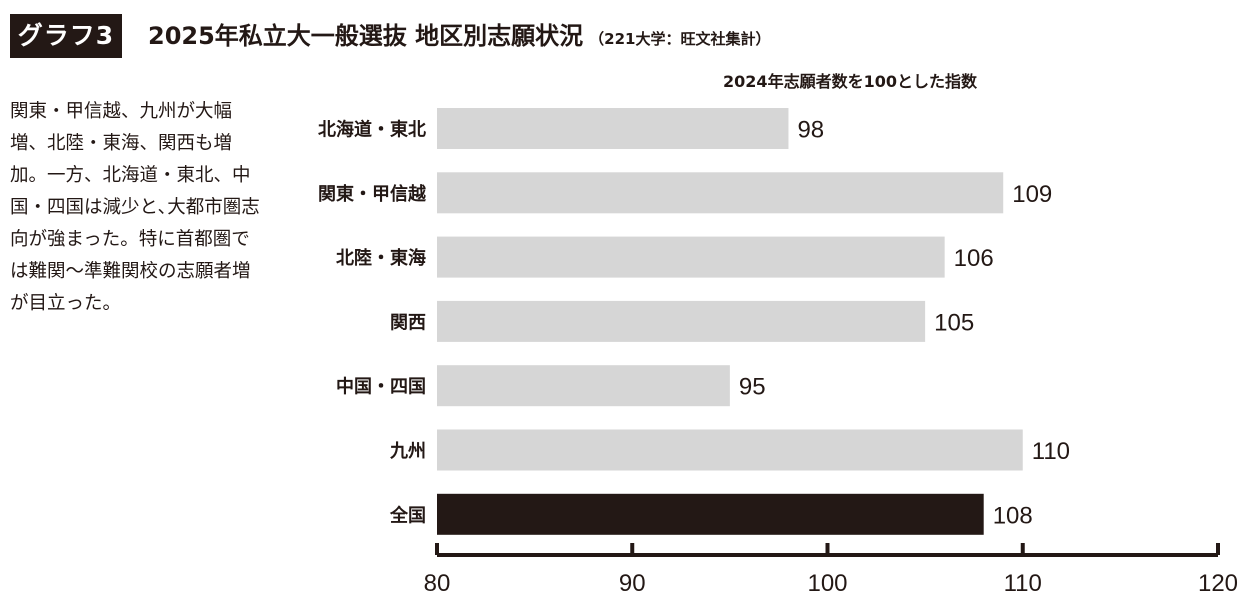 Image resolution: width=1251 pixels, height=607 pixels. I want to click on category-label: 関西, so click(408, 322).